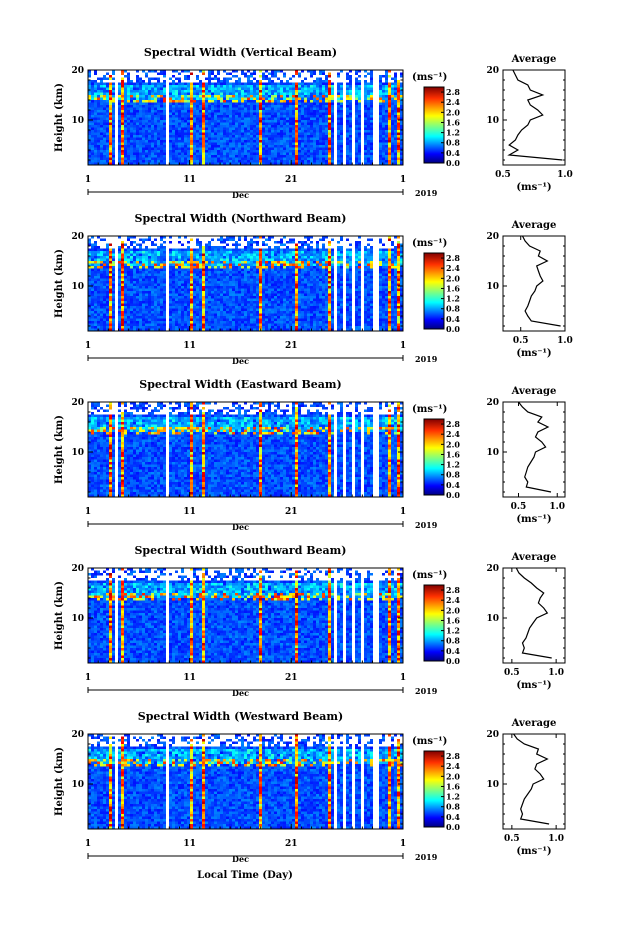  I want to click on profile-x-label: (ms⁻¹), so click(533, 187).